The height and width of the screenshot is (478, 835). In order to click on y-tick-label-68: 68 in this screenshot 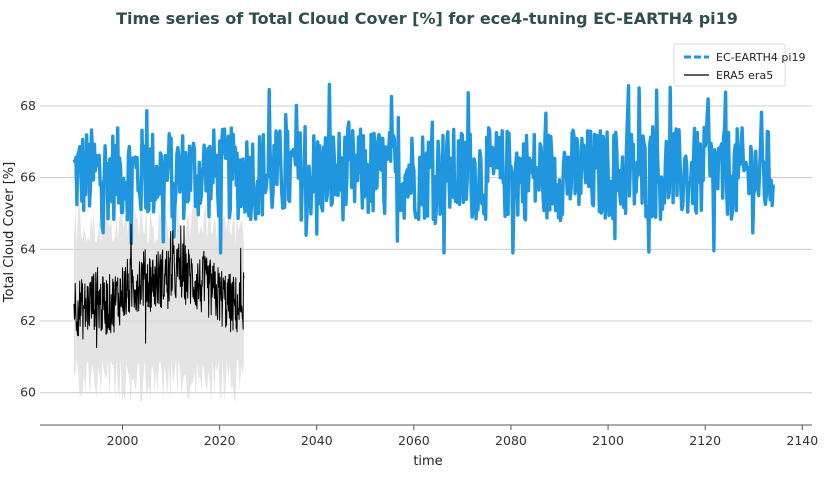, I will do `click(28, 105)`.